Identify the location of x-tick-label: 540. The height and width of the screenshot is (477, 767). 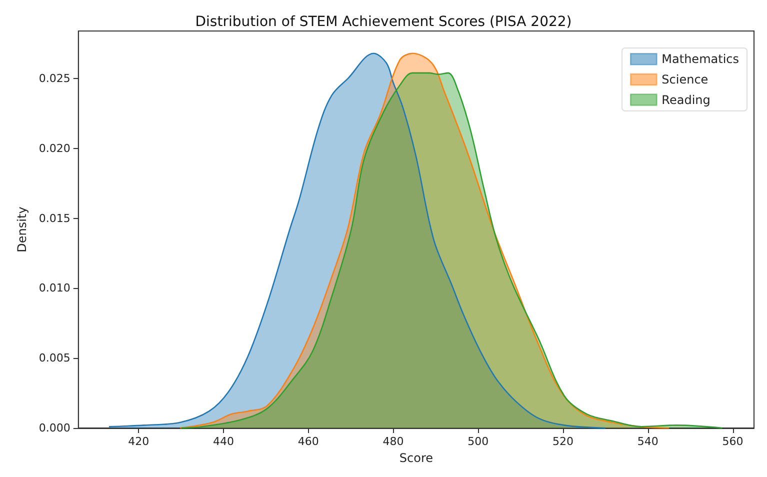
(647, 441).